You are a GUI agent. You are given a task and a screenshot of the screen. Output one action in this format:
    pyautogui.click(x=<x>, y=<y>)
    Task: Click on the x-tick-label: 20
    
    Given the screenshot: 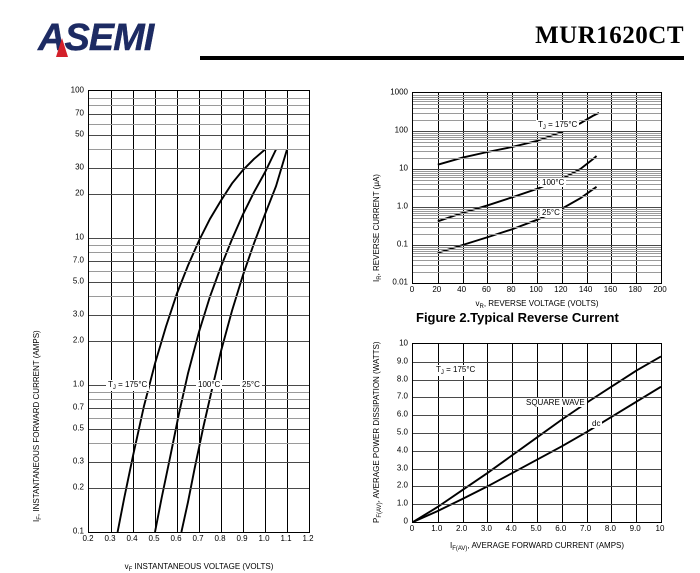 What is the action you would take?
    pyautogui.click(x=437, y=289)
    